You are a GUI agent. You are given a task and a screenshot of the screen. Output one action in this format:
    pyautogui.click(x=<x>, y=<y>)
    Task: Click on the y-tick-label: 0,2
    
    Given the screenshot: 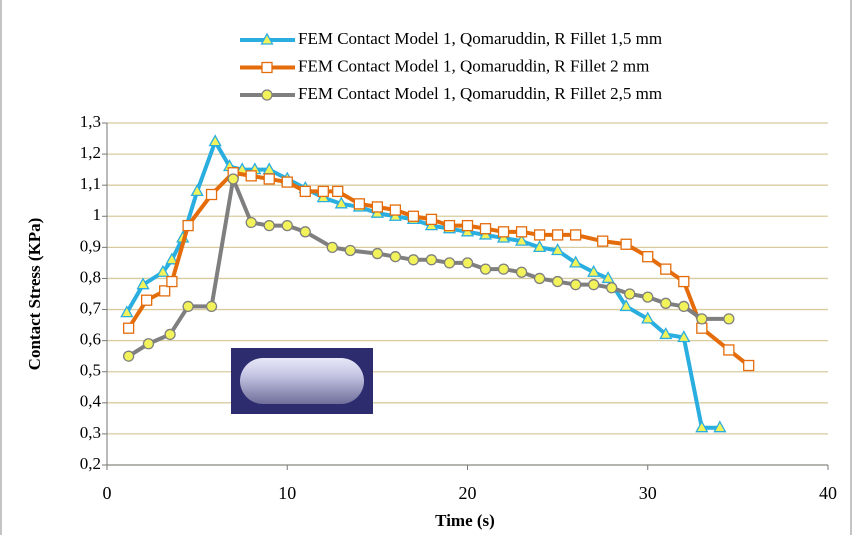 What is the action you would take?
    pyautogui.click(x=90, y=463)
    